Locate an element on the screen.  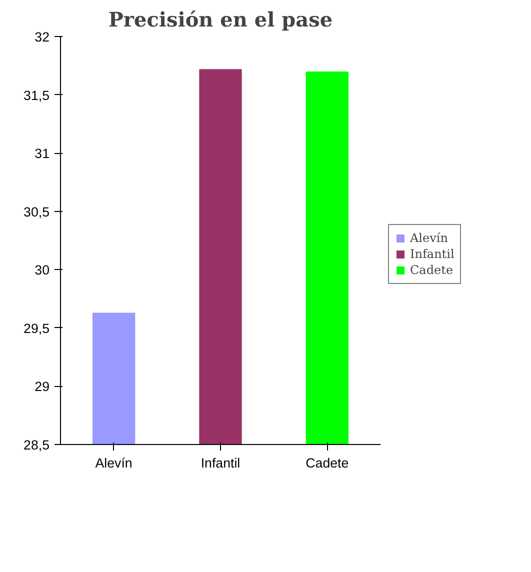
y-tick-label: 31,5 is located at coordinates (37, 95).